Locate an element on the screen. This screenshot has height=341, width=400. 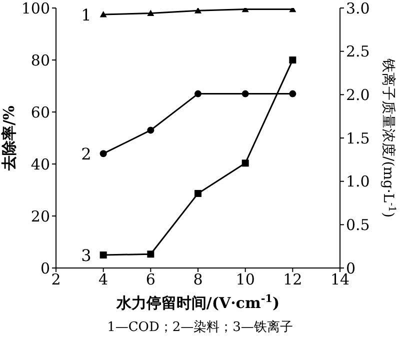
x-tick-label: 2 is located at coordinates (56, 279).